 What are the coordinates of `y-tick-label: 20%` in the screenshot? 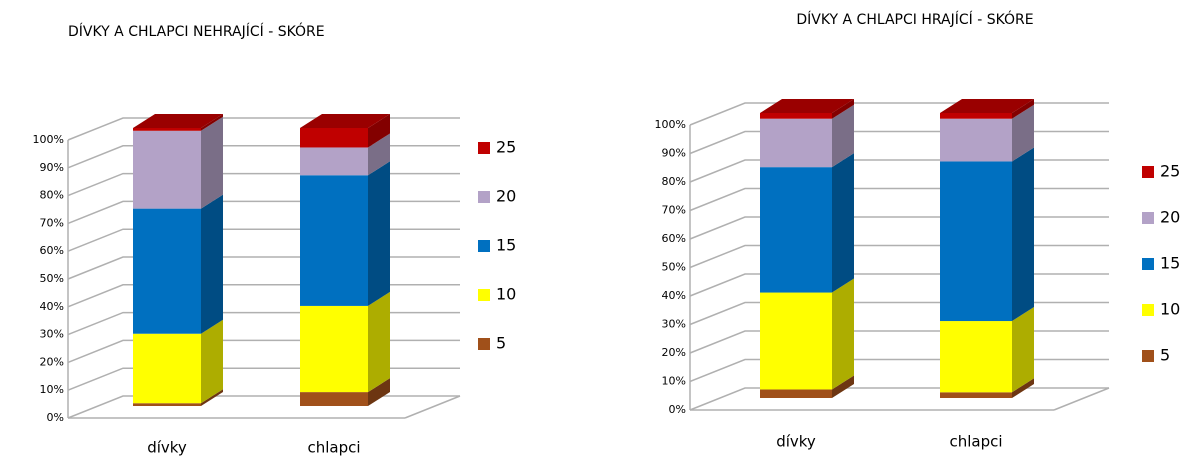 It's located at (674, 352).